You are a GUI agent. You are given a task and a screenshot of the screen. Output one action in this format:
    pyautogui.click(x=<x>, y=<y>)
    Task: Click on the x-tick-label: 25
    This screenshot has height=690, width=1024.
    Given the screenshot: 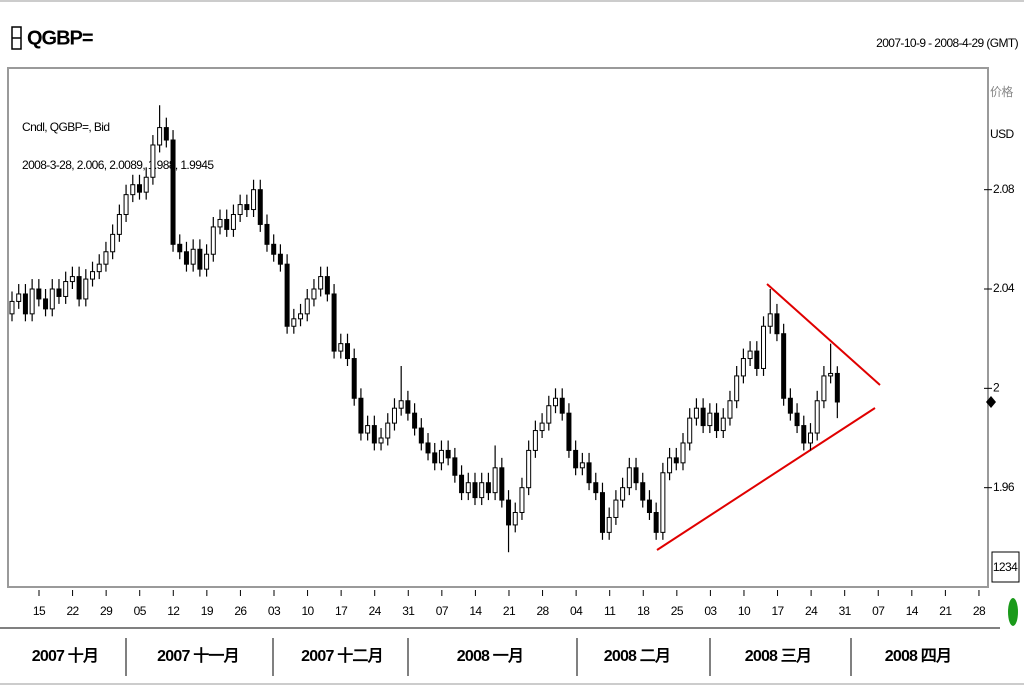 What is the action you would take?
    pyautogui.click(x=677, y=611)
    